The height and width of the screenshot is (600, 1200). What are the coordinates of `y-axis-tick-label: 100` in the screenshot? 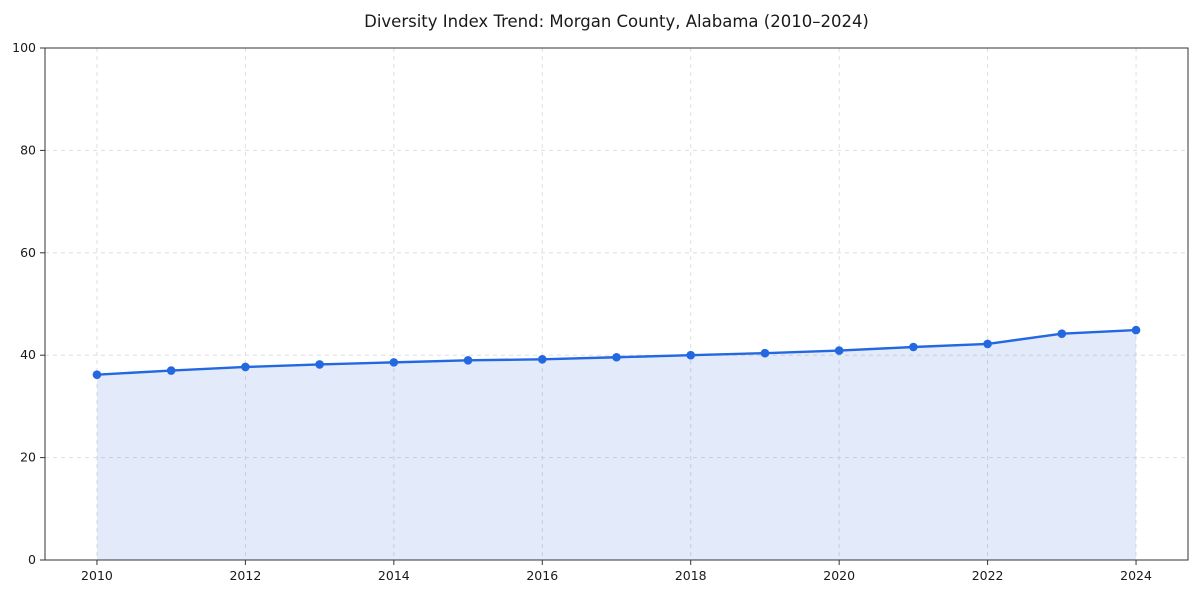 It's located at (24, 47).